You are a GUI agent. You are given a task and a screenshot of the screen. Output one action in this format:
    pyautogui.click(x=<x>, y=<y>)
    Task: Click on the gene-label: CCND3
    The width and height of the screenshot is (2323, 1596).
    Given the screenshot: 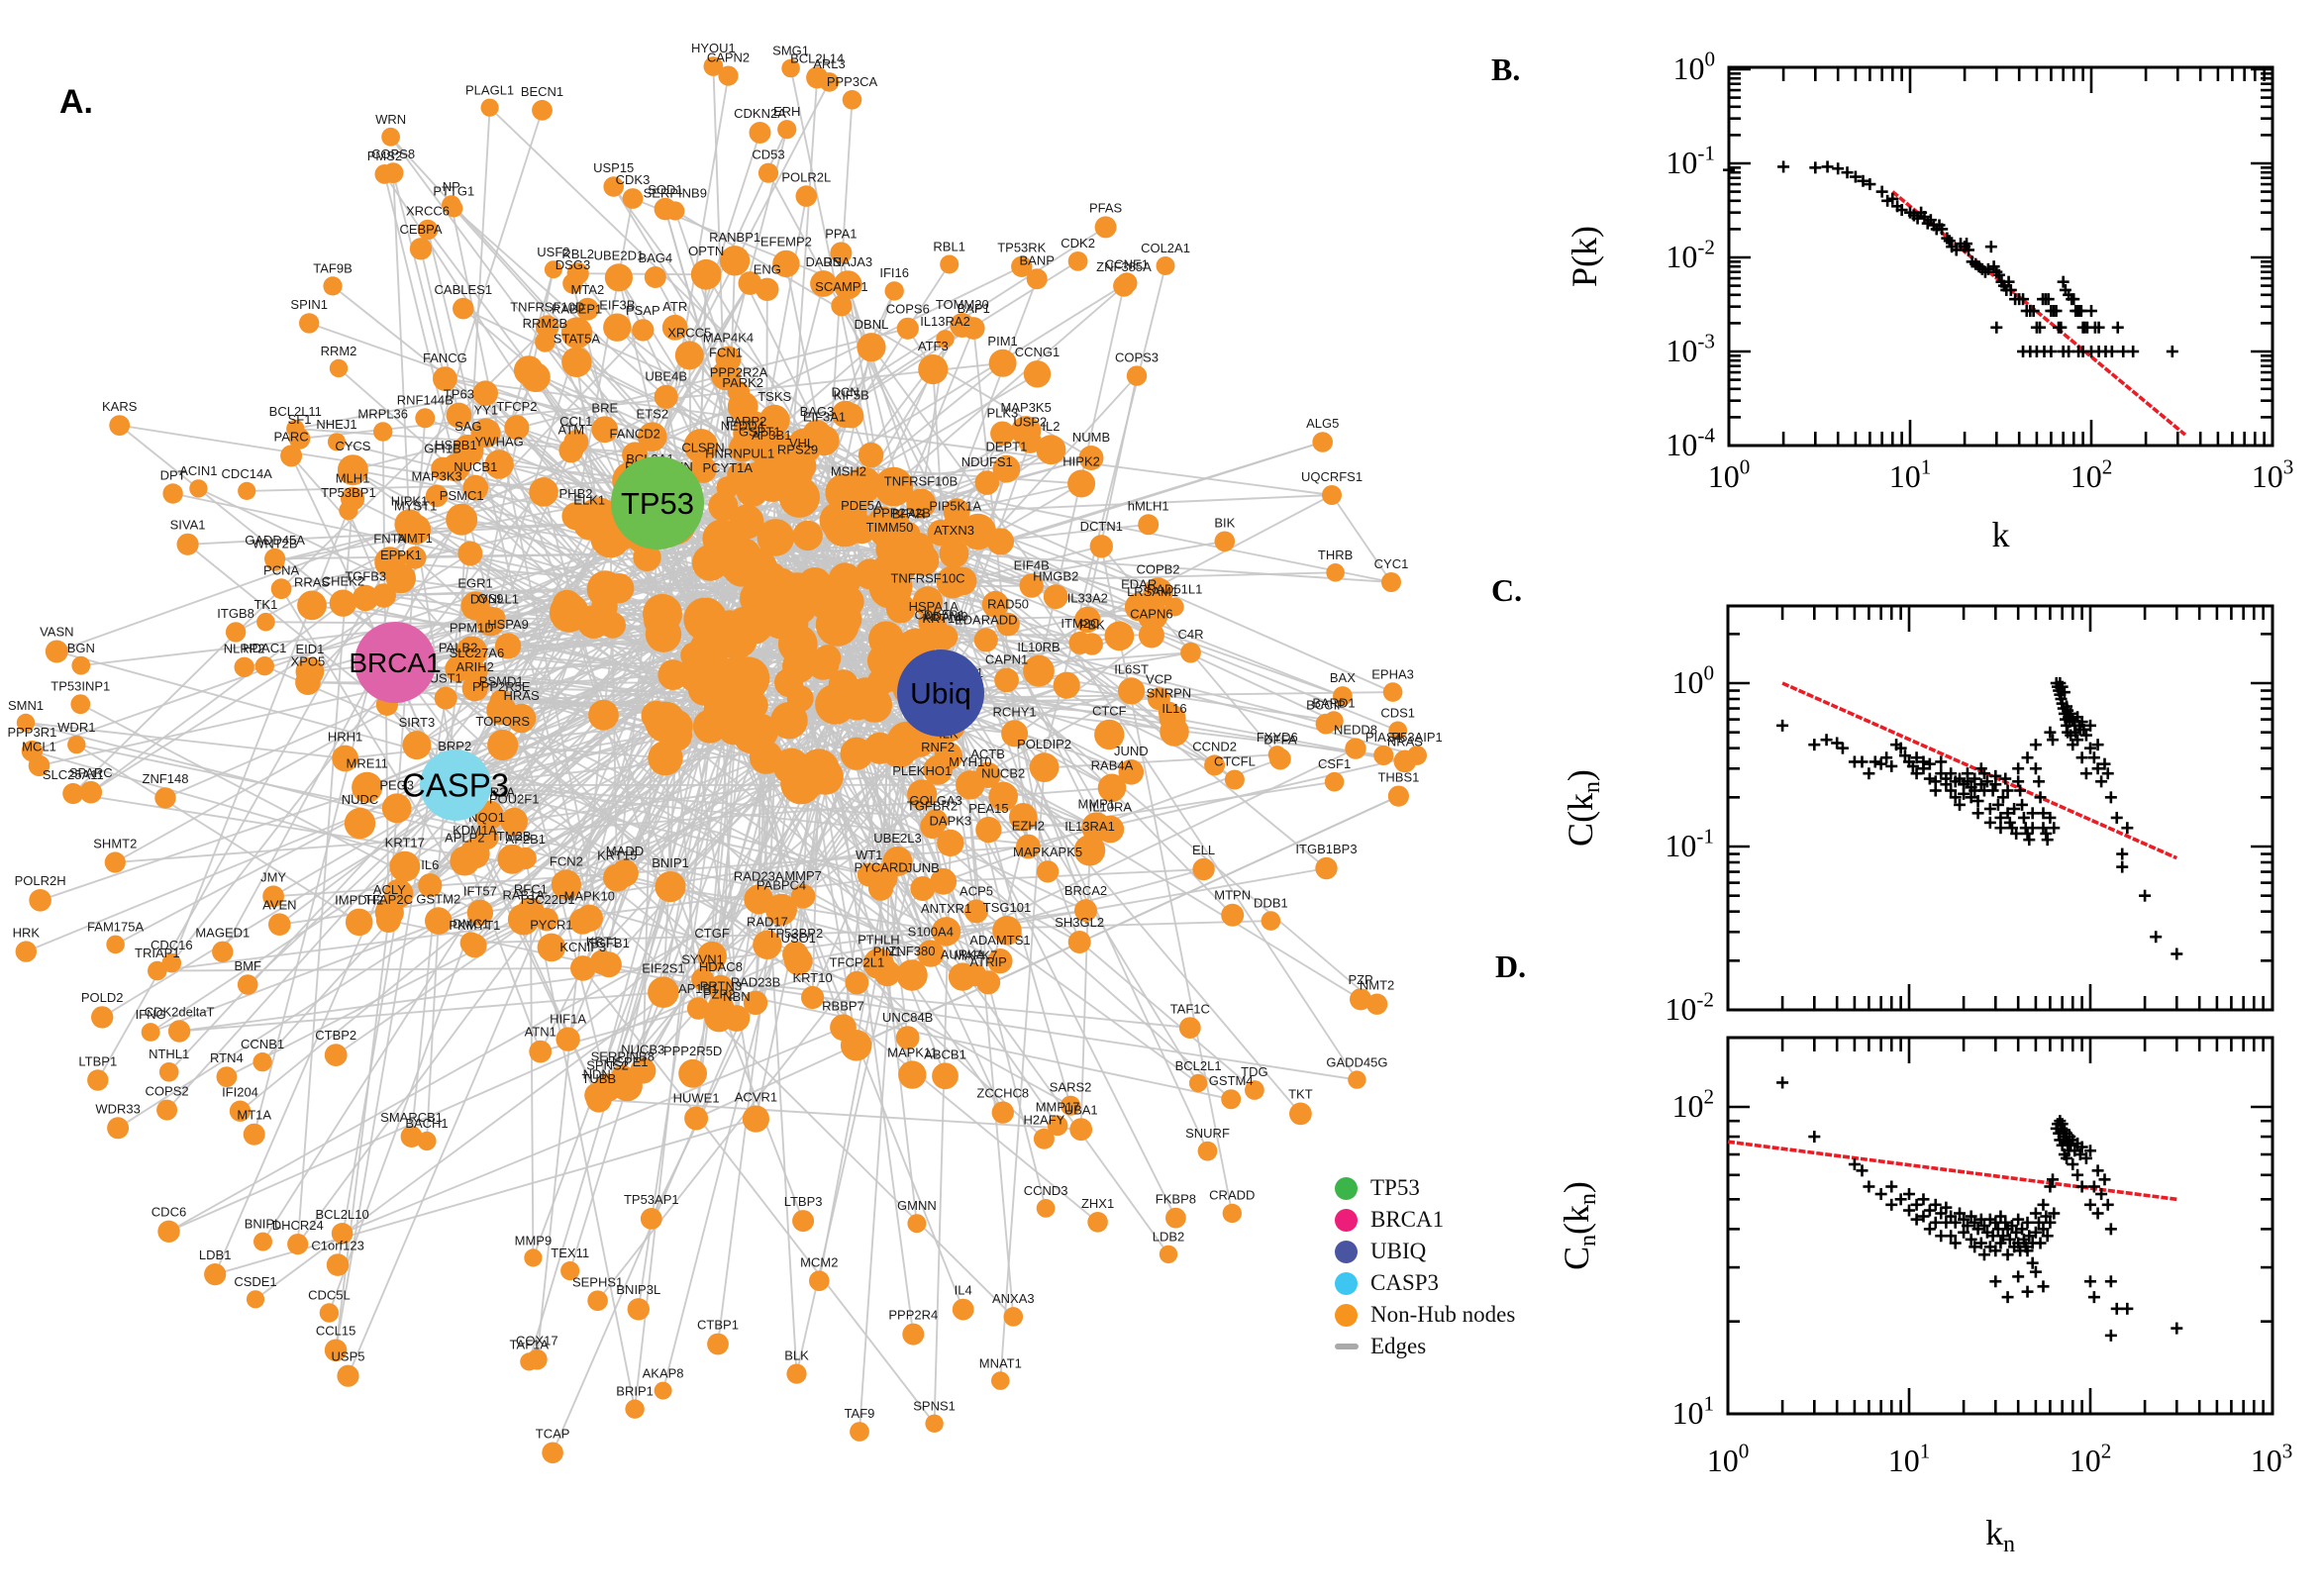 What is the action you would take?
    pyautogui.click(x=1046, y=1190)
    